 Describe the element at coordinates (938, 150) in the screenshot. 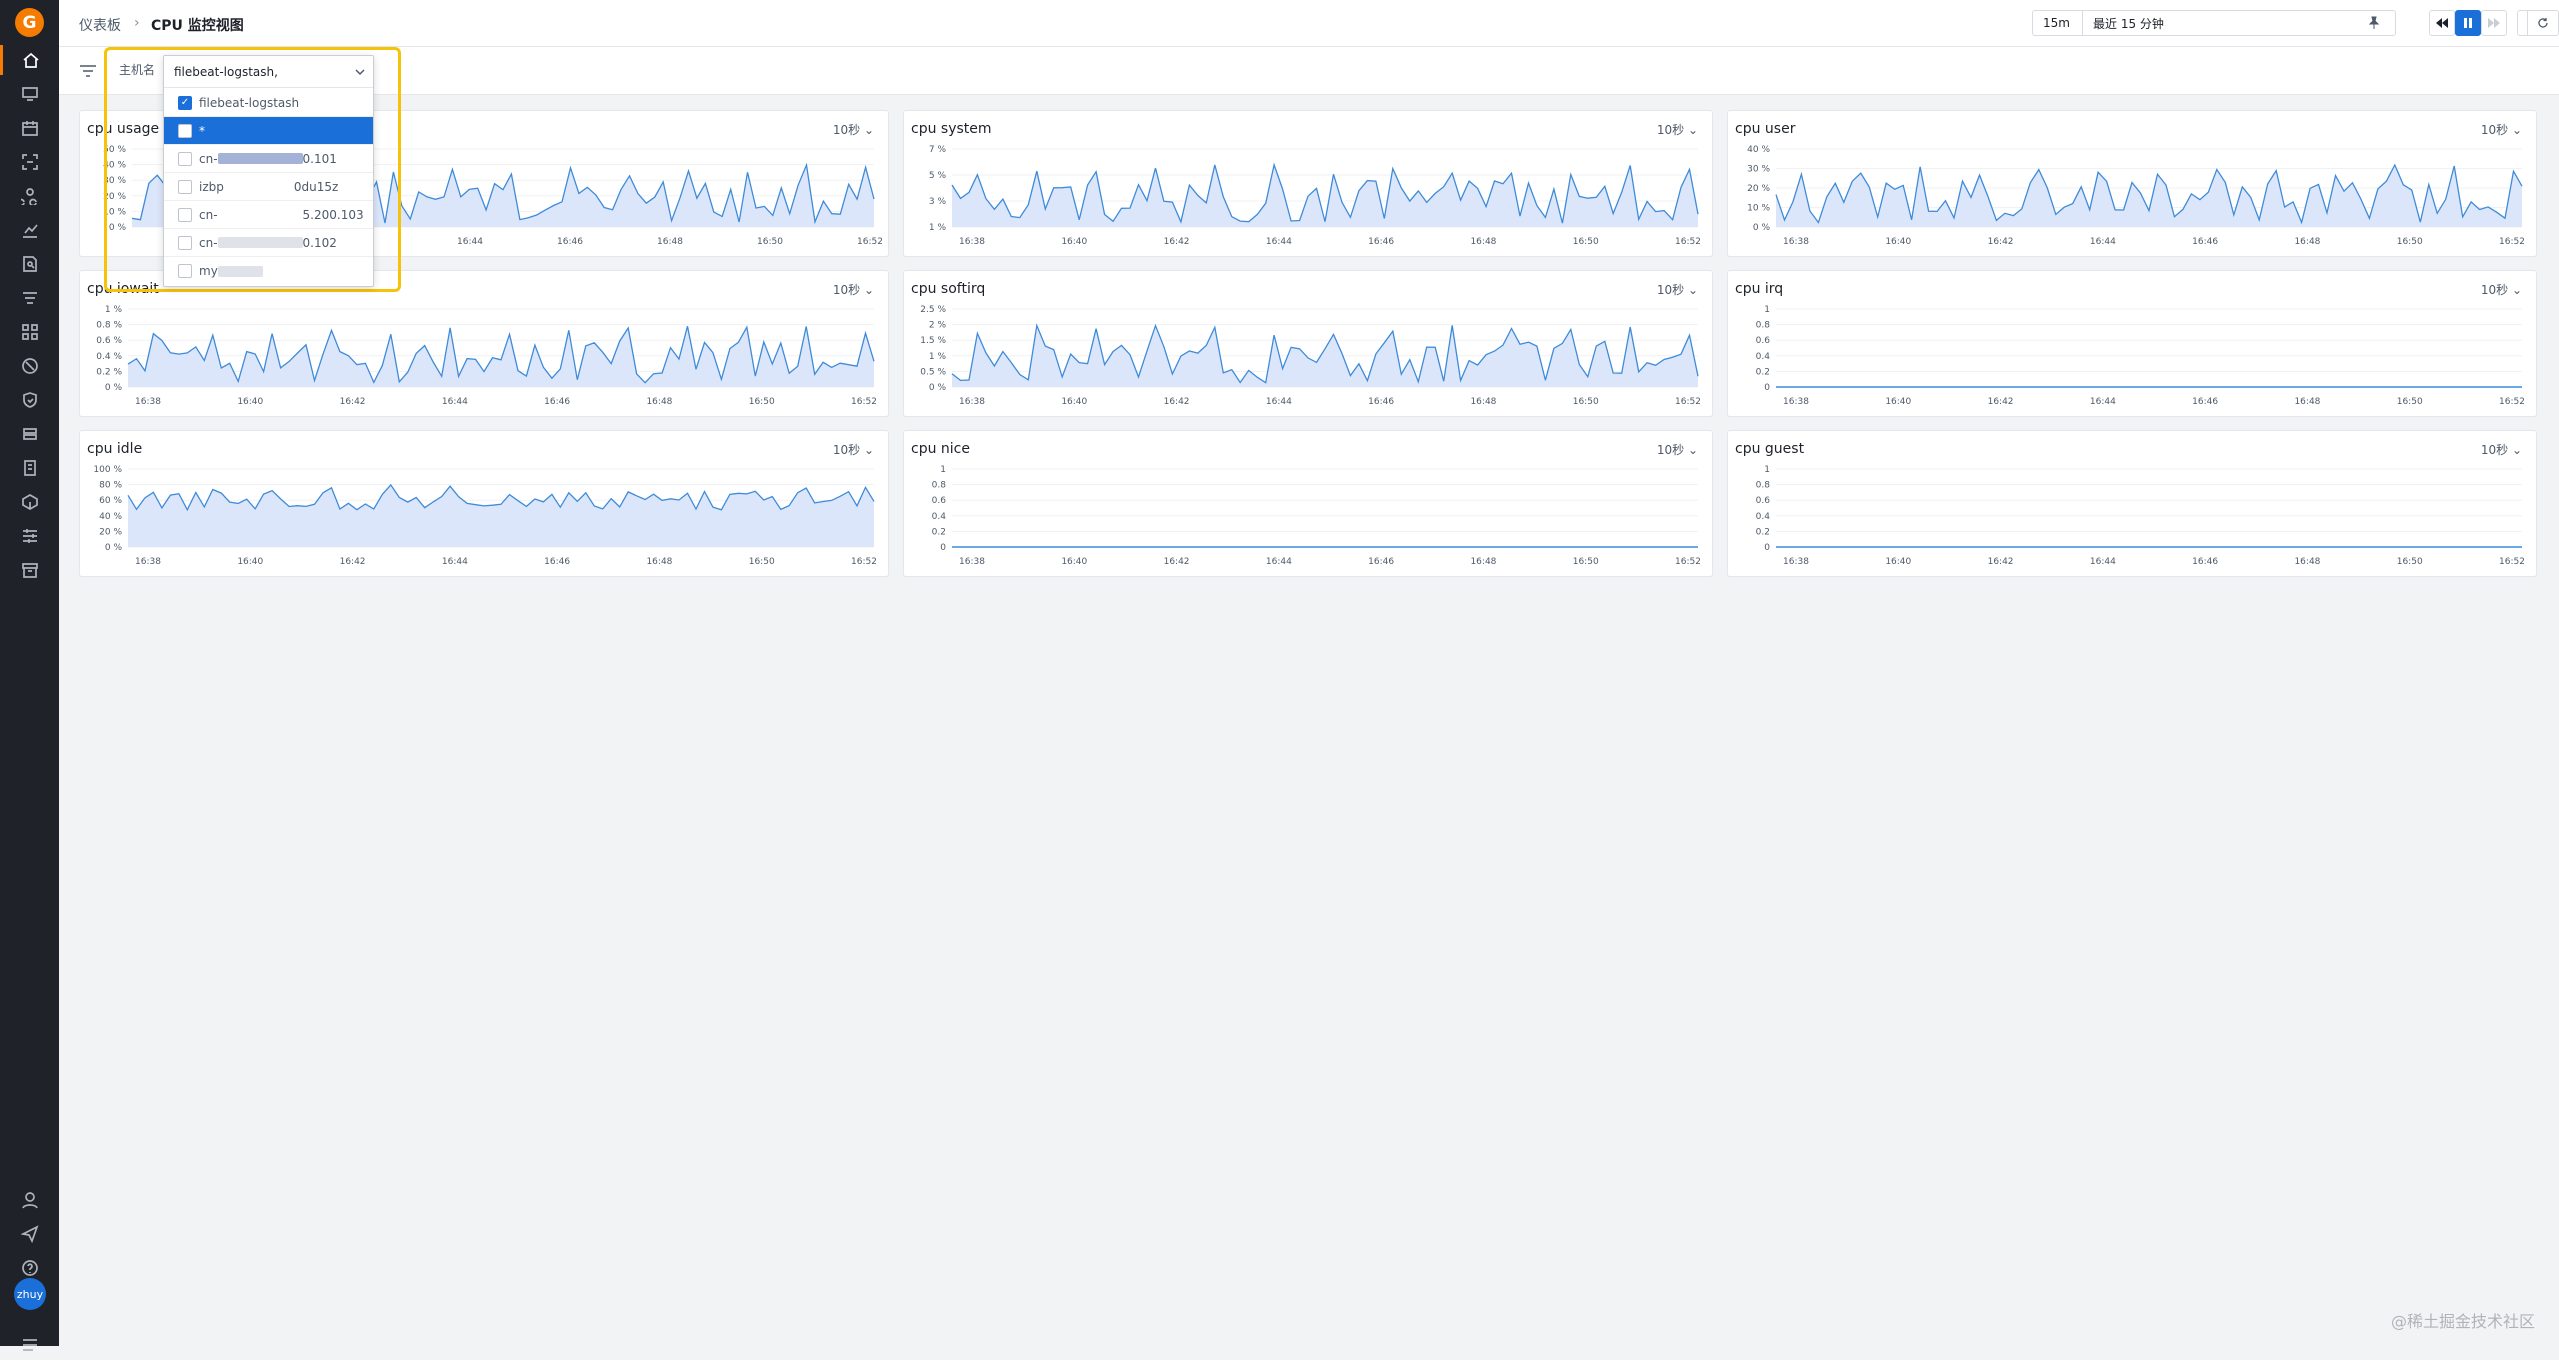

I see `y-tick-label: 7 %` at that location.